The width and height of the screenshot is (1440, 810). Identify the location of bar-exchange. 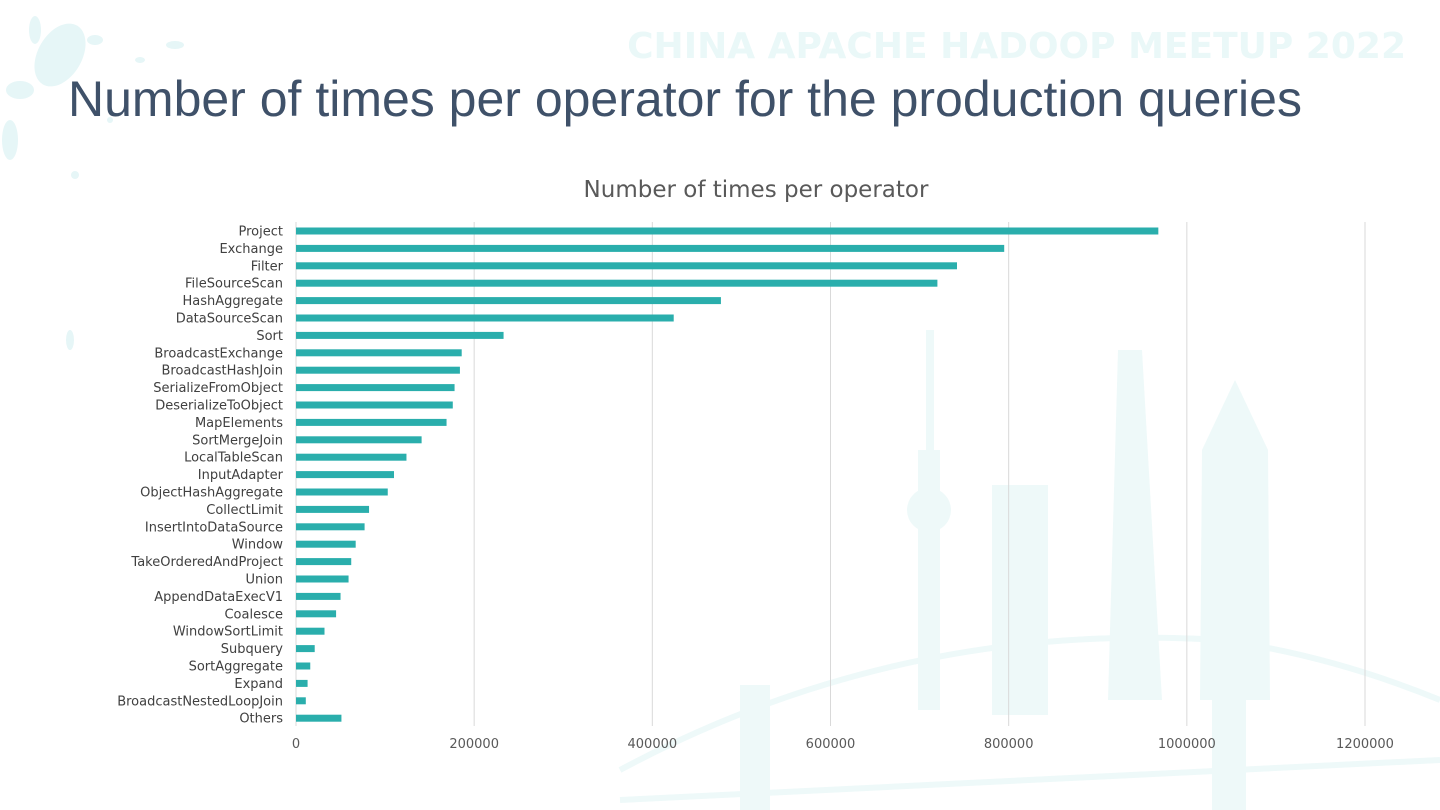
(650, 248).